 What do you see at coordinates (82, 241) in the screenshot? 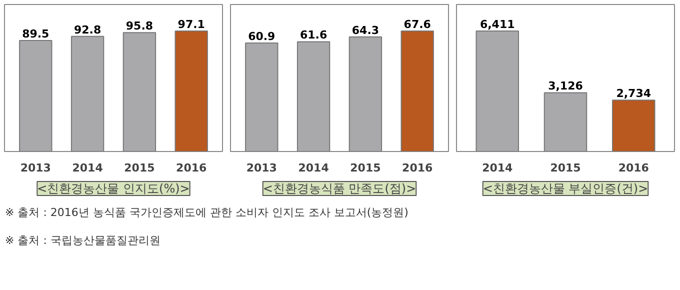
I see `text: ※ 출처 : 국립농산물품질관리원` at bounding box center [82, 241].